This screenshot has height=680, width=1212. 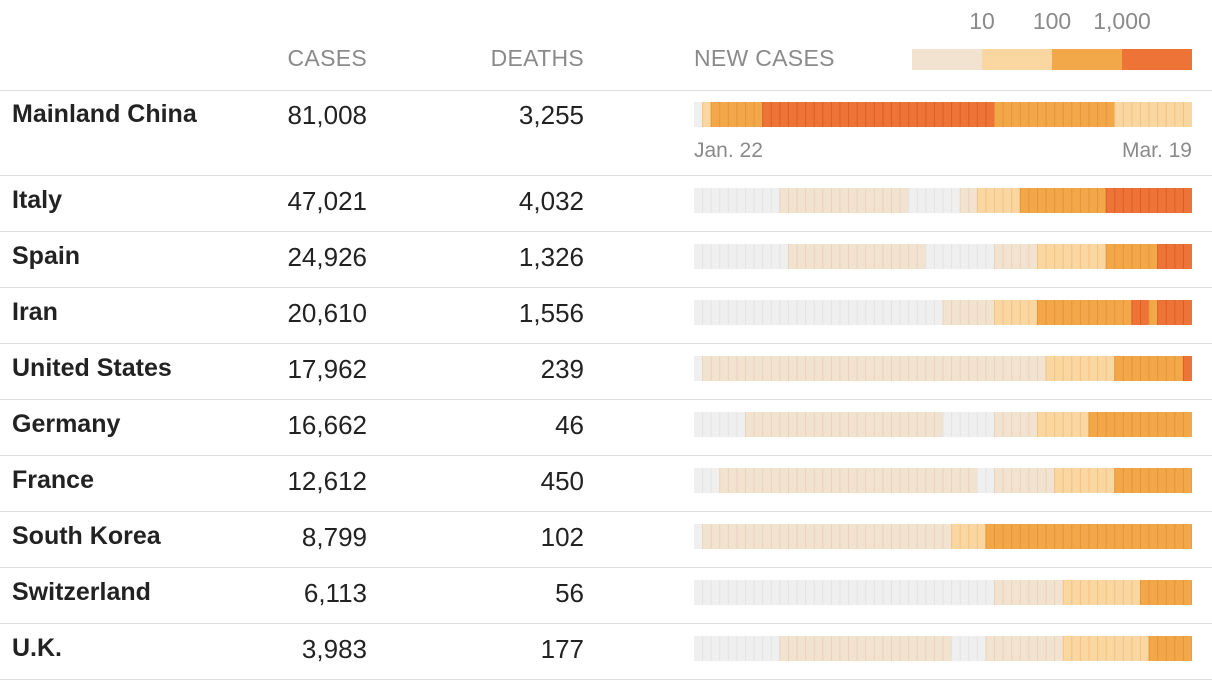 I want to click on table-row: Italy 47,021 4,032, so click(x=606, y=204).